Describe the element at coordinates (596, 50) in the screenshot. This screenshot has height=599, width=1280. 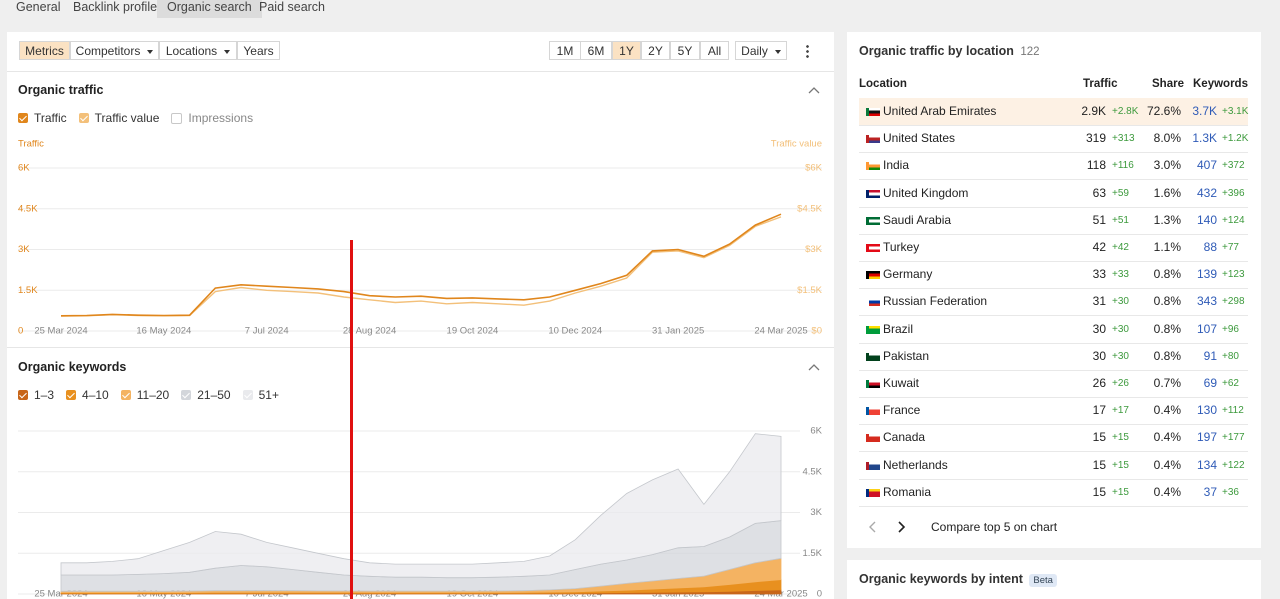
I see `range-button: 6M` at that location.